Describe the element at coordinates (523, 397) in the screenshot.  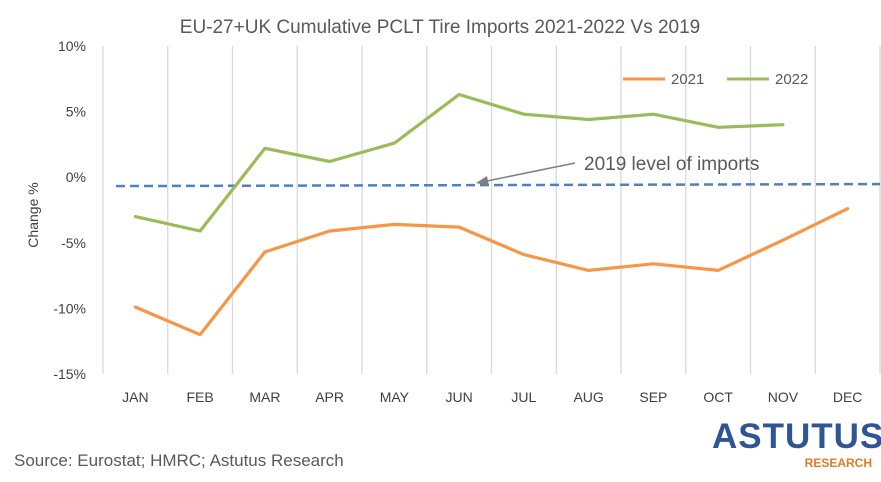
I see `x-tick-label: JUL` at that location.